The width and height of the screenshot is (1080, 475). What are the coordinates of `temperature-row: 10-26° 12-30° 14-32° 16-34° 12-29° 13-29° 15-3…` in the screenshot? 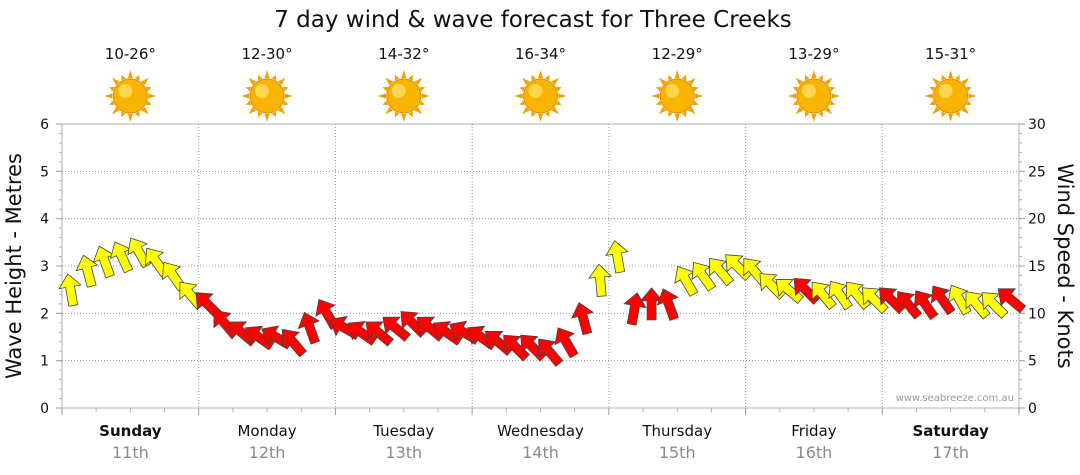 It's located at (540, 54).